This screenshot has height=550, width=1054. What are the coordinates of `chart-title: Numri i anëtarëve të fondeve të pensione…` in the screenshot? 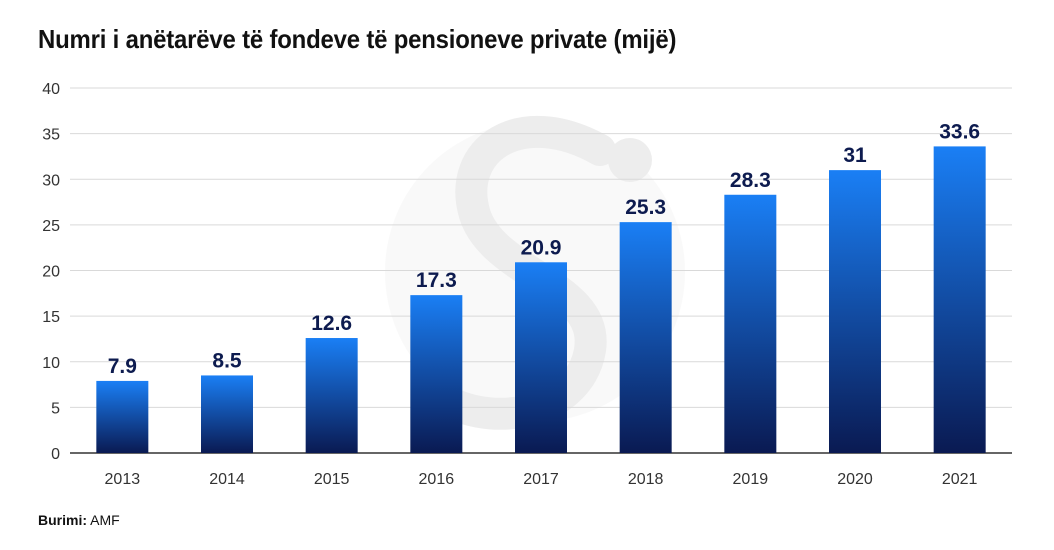 It's located at (357, 39).